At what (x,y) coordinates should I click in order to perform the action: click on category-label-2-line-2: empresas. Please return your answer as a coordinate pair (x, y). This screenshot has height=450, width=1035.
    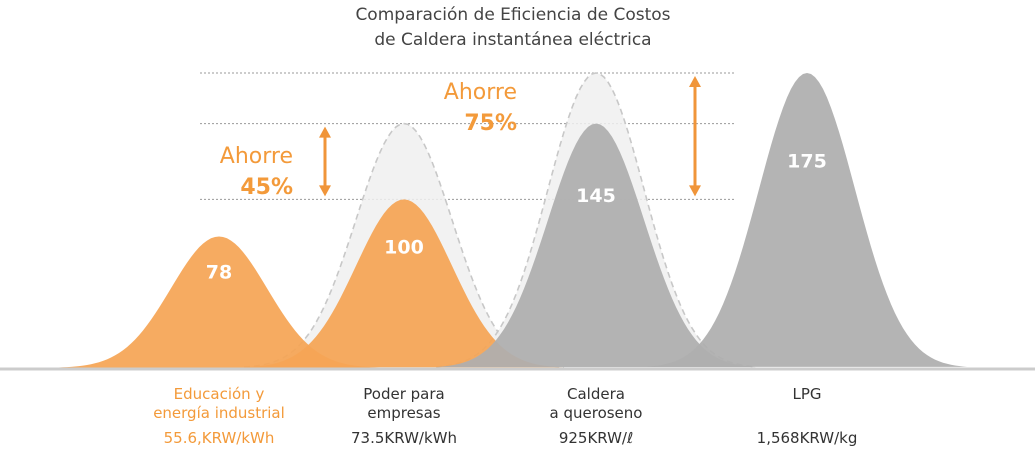
    Looking at the image, I should click on (403, 413).